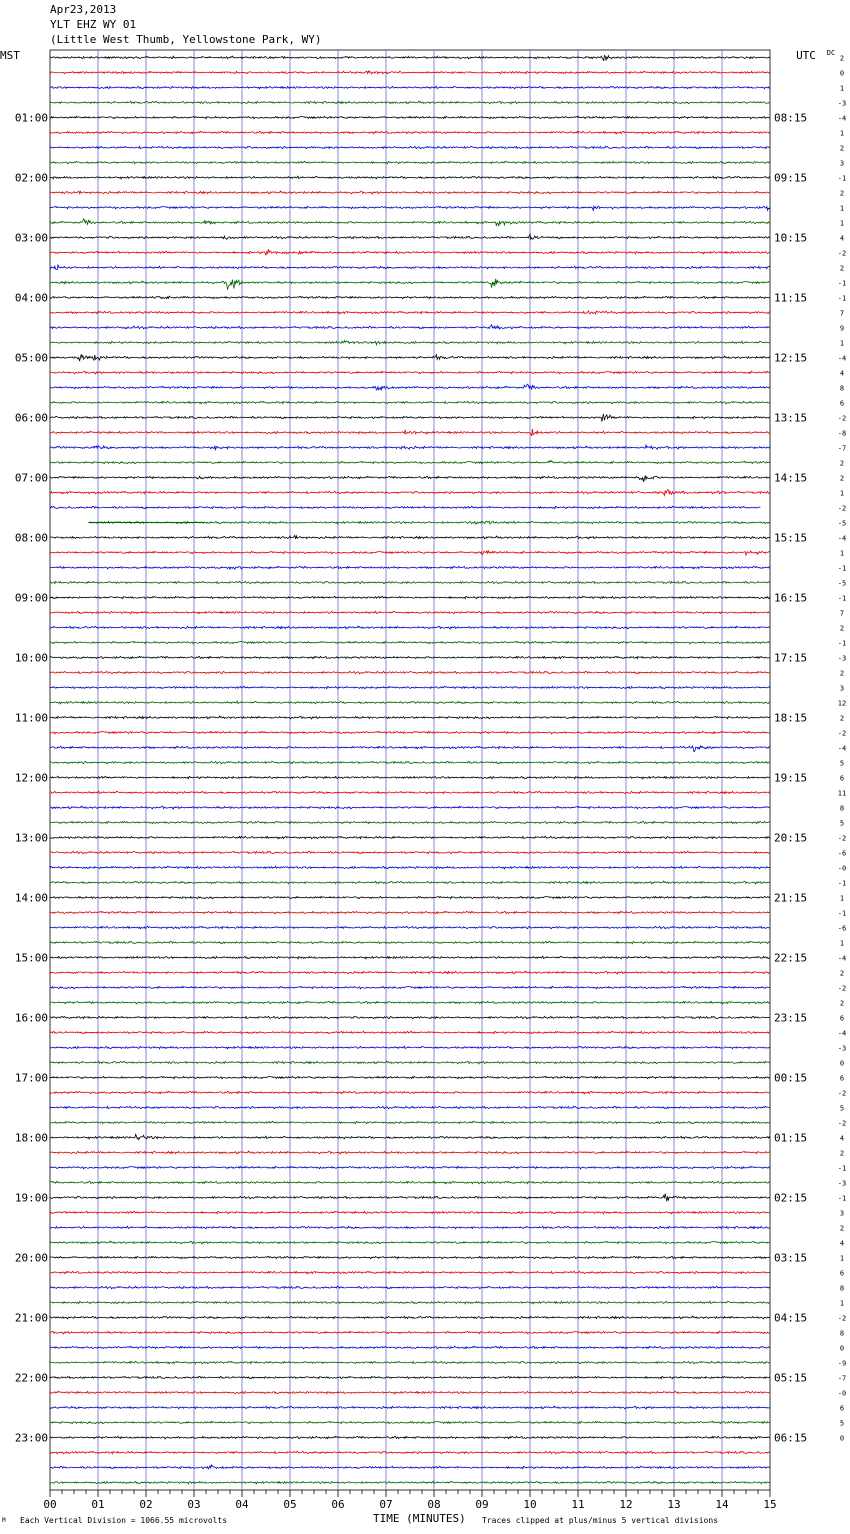  Describe the element at coordinates (790, 1018) in the screenshot. I see `utc-hour-label: 23:15` at that location.